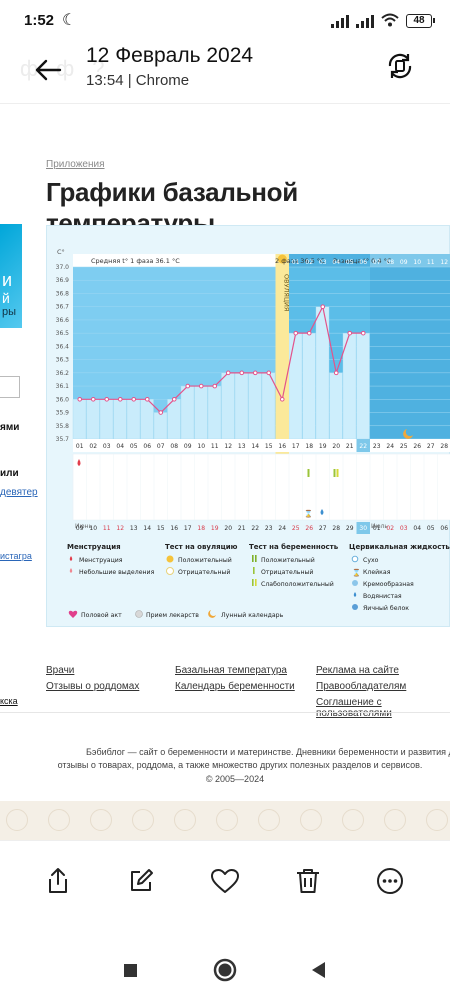 This screenshot has width=450, height=1000. Describe the element at coordinates (417, 446) in the screenshot. I see `cycle-day-label: 26` at that location.